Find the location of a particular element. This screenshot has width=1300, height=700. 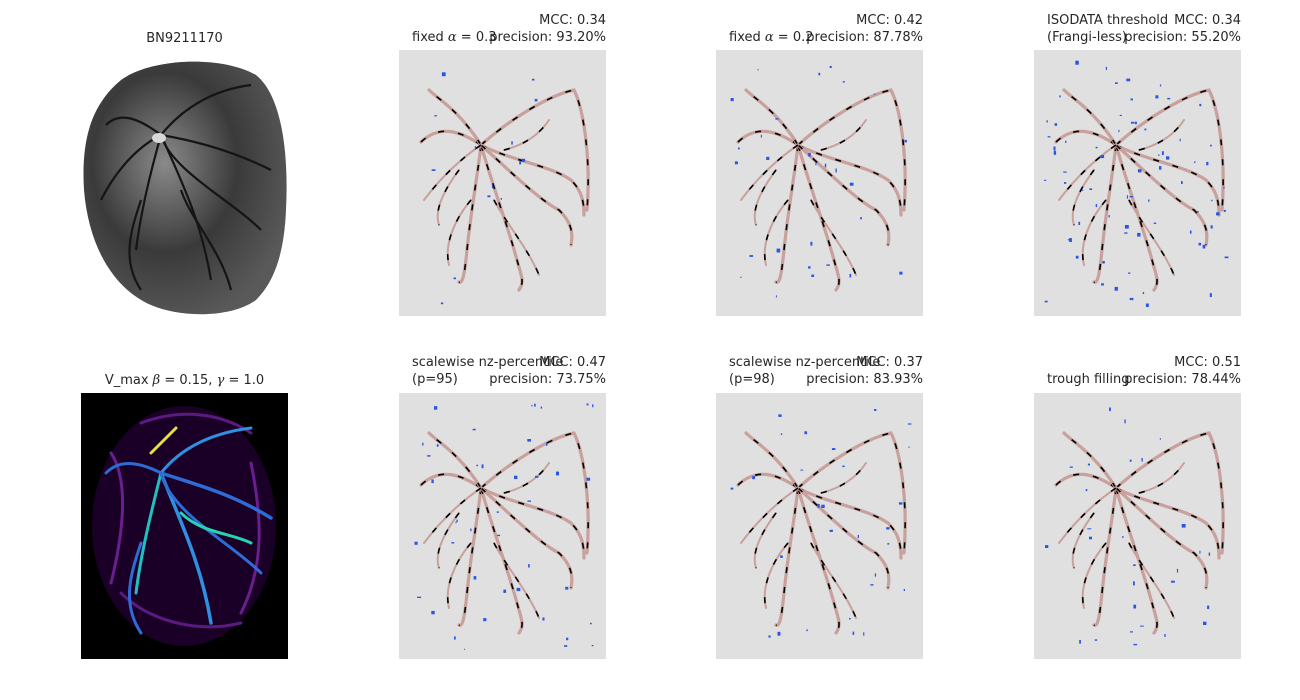

alpha02-label: fixed α = 0.2 is located at coordinates (771, 37).